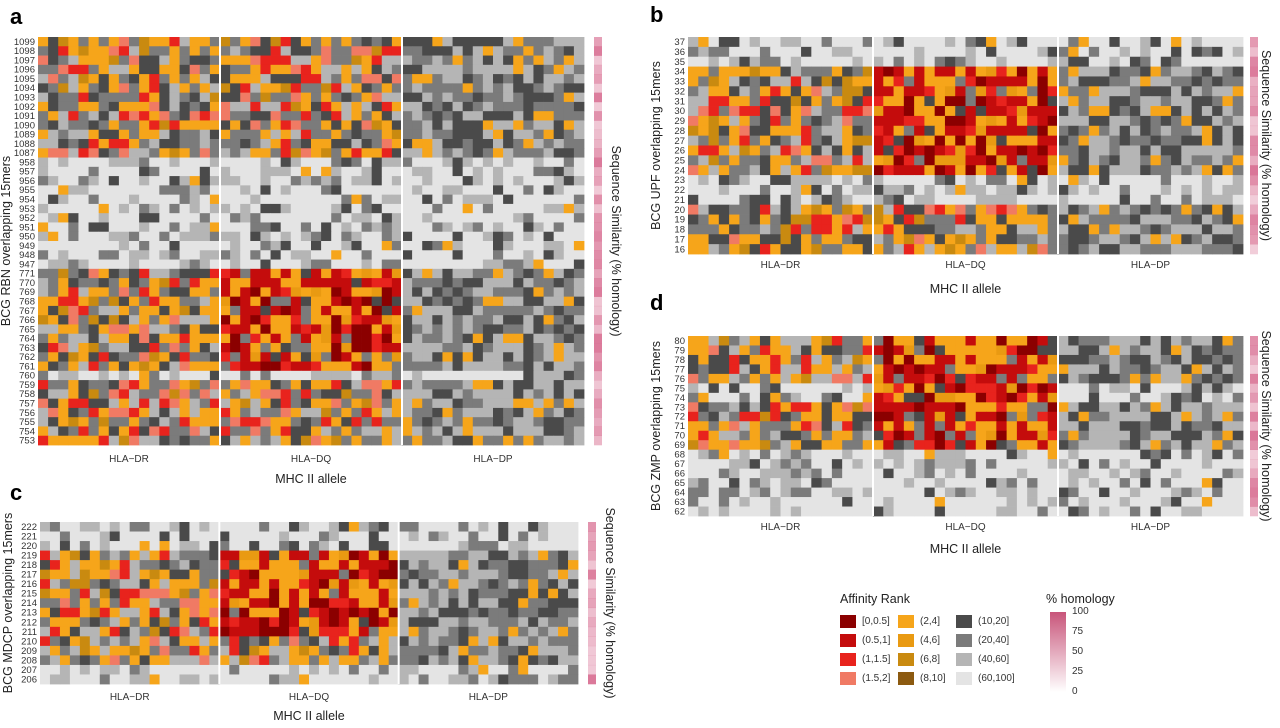 This screenshot has width=1280, height=728. Describe the element at coordinates (679, 170) in the screenshot. I see `row-tick-label: 24` at that location.